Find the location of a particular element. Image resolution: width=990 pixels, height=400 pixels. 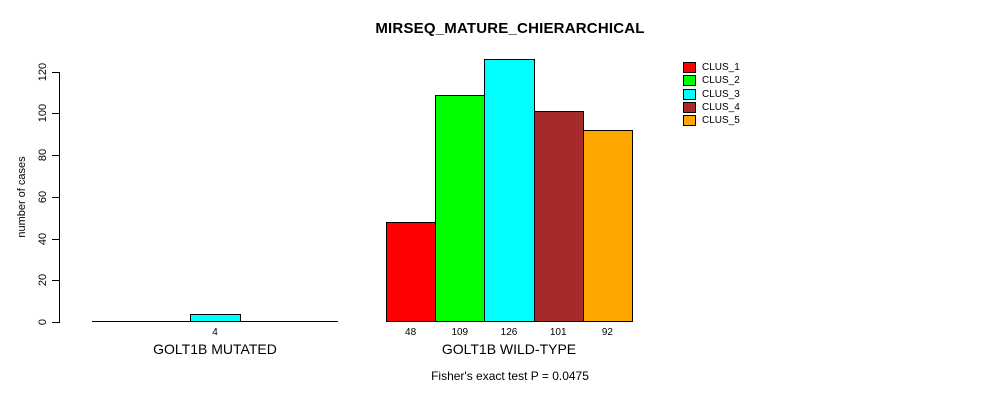

bar-value-label: 109 is located at coordinates (460, 332).